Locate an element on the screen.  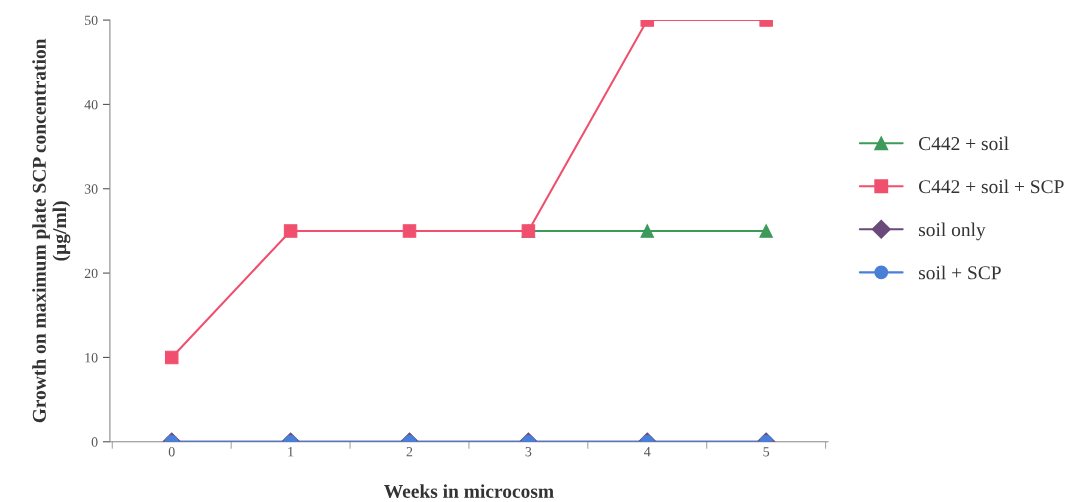
y-tick-label: 30 is located at coordinates (91, 189).